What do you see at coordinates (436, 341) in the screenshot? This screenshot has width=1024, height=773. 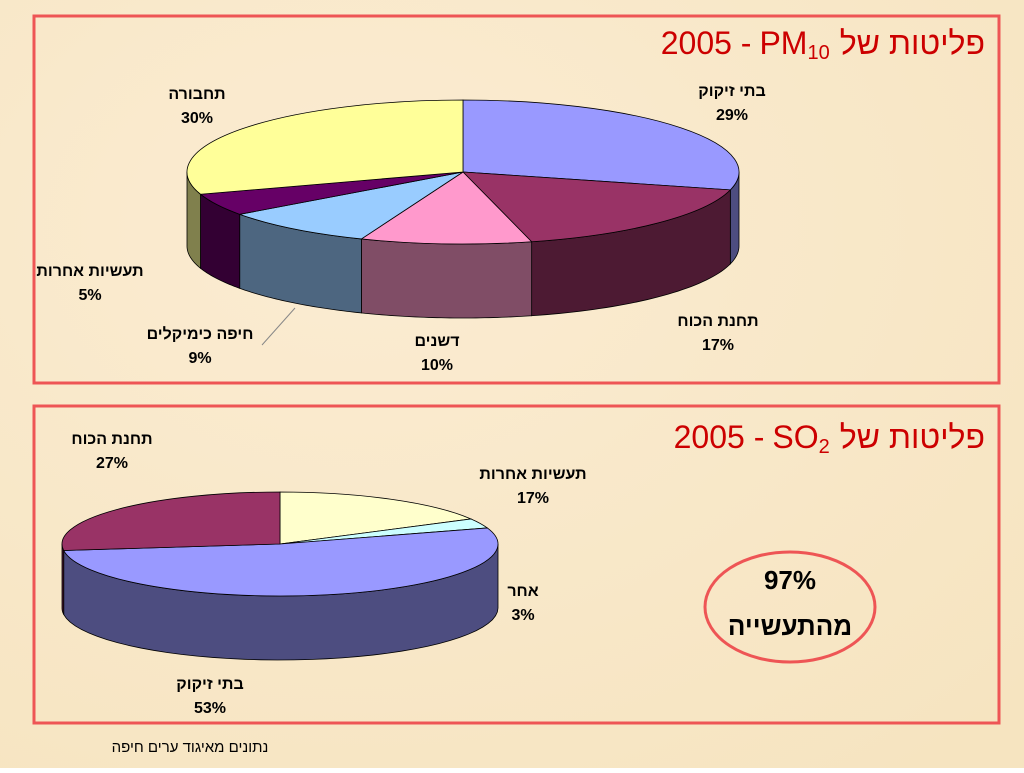 I see `slice-label: דשנים` at bounding box center [436, 341].